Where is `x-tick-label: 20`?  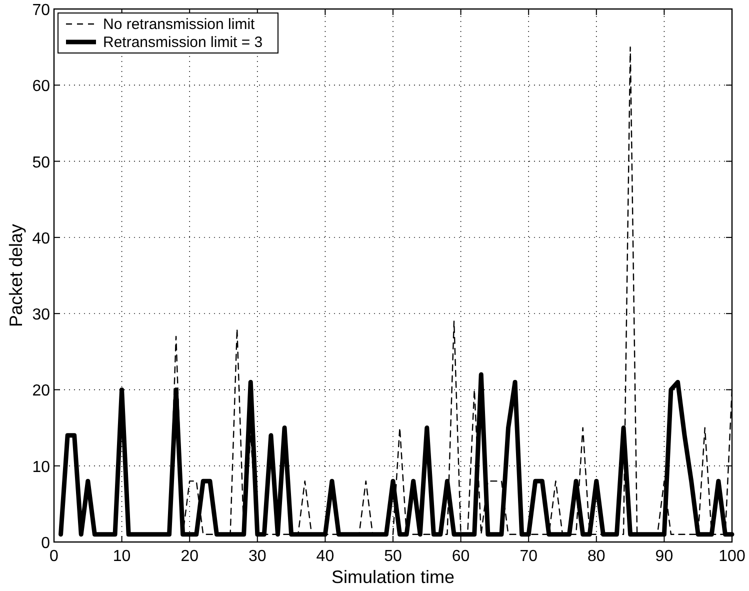 x-tick-label: 20 is located at coordinates (189, 556).